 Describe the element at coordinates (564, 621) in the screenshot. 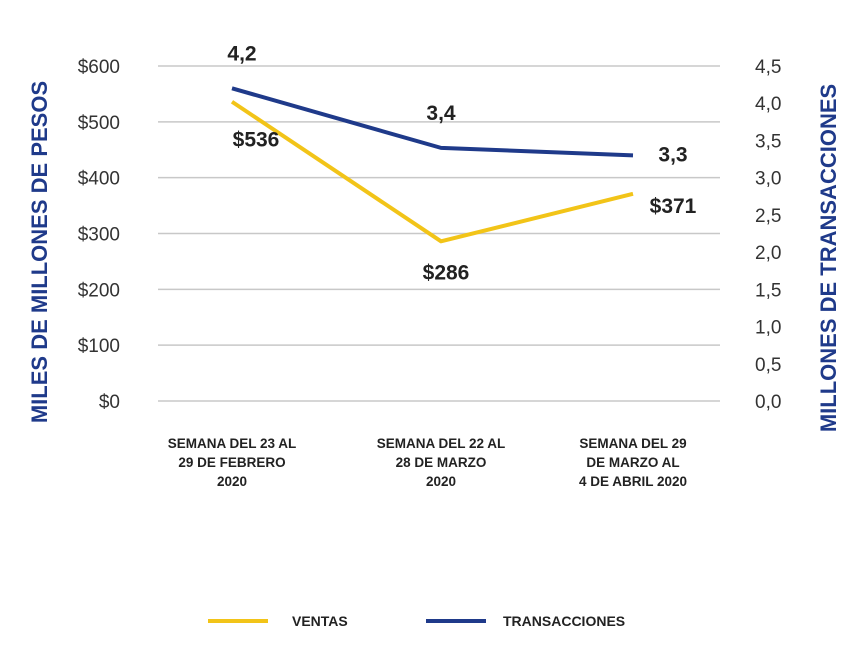

I see `legend-label-transacciones: TRANSACCIONES` at that location.